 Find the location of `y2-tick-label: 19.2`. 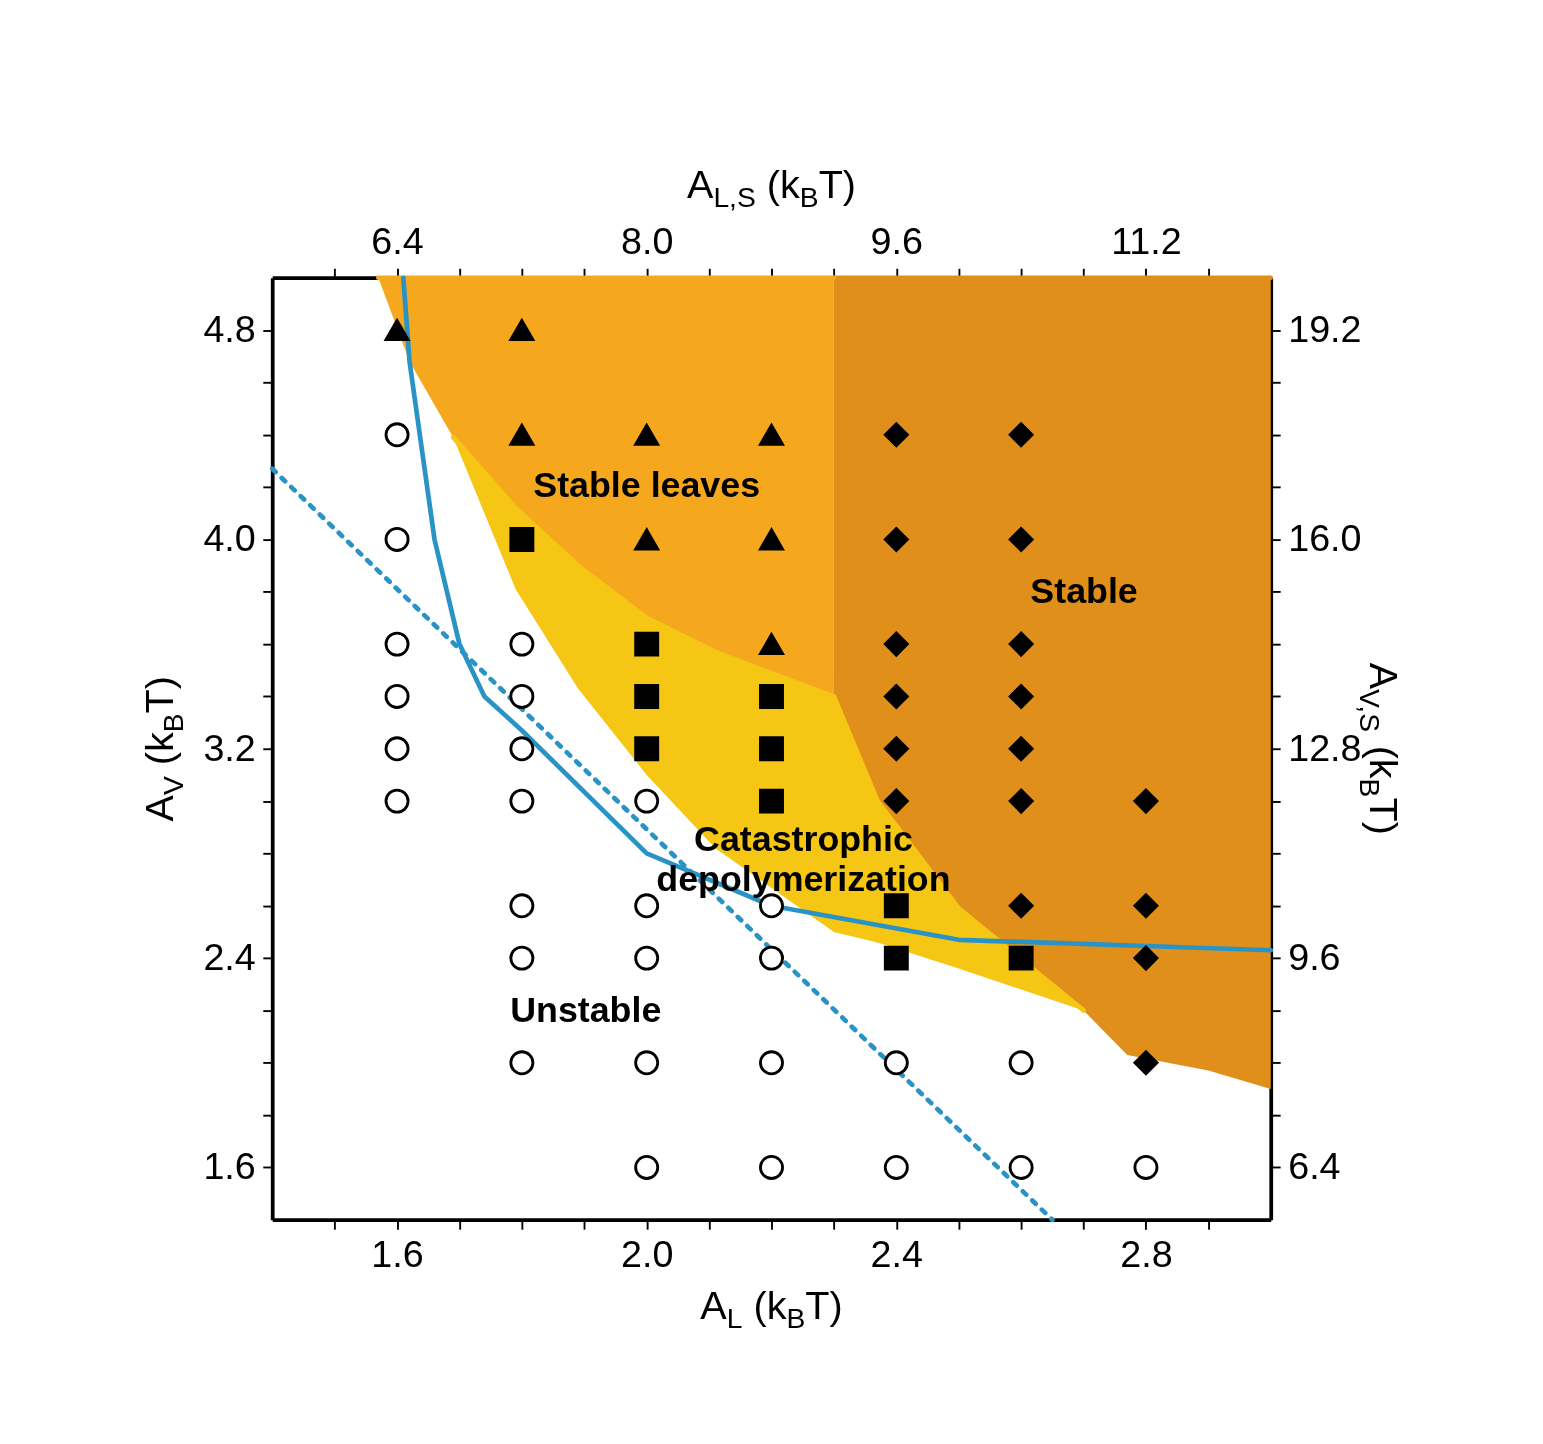

y2-tick-label: 19.2 is located at coordinates (1325, 328).